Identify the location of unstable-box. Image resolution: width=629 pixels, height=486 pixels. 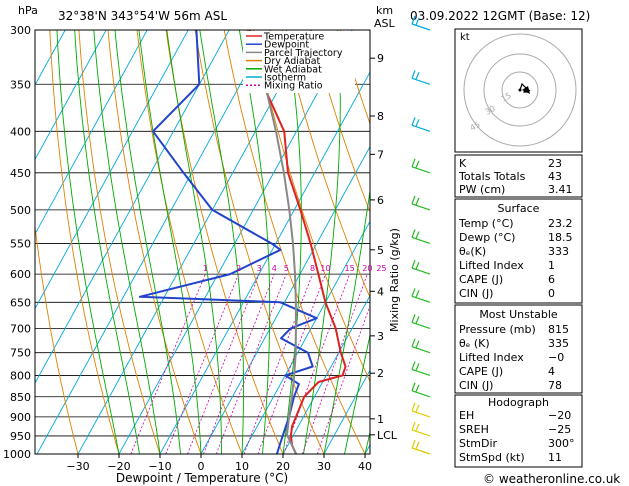
(518, 349).